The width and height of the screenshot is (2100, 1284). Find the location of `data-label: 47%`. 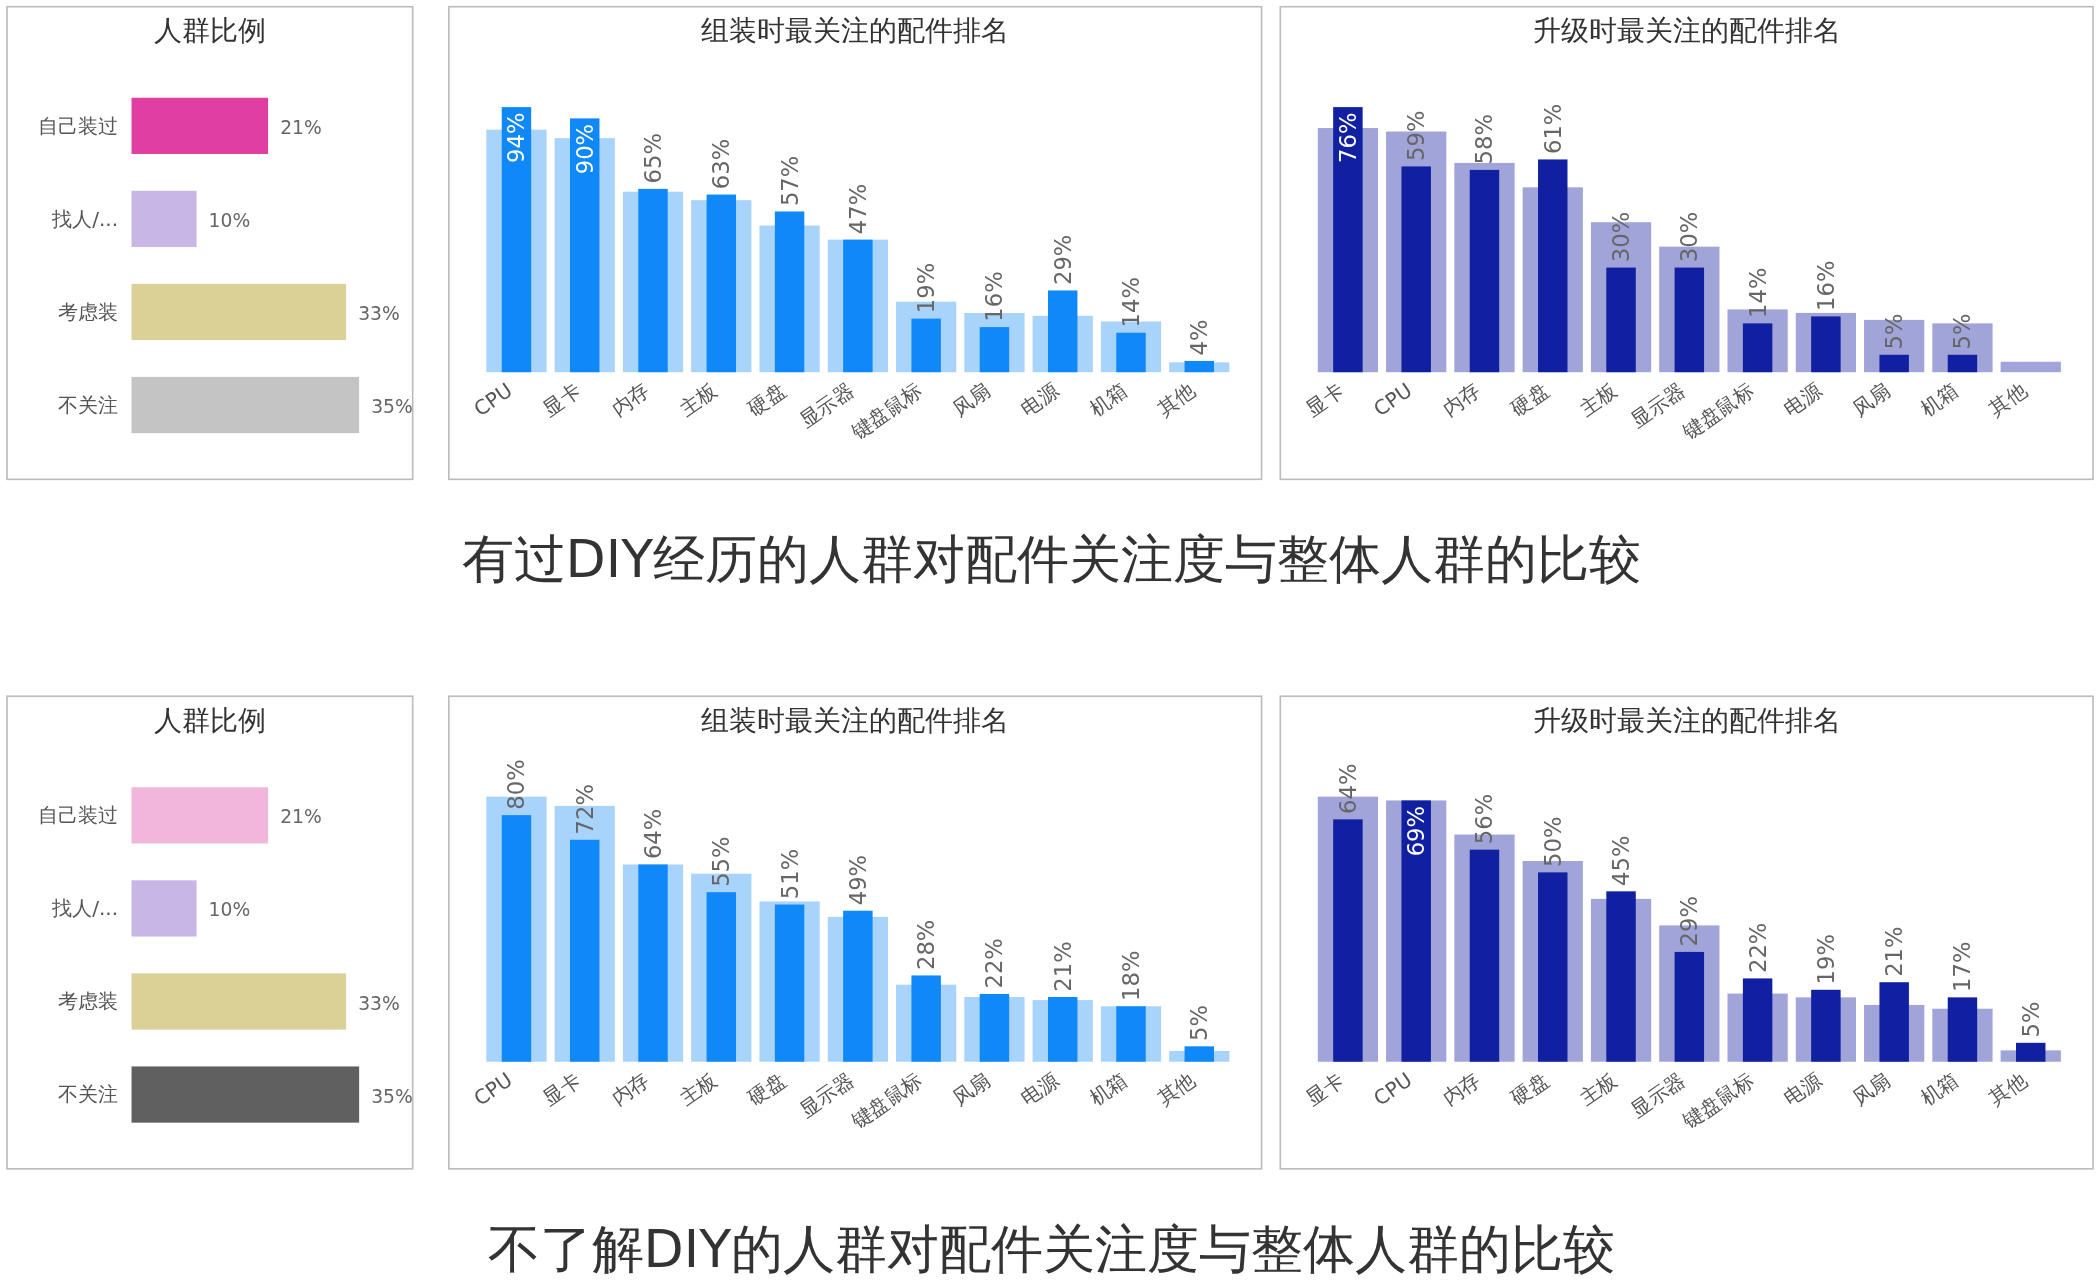

data-label: 47% is located at coordinates (857, 209).